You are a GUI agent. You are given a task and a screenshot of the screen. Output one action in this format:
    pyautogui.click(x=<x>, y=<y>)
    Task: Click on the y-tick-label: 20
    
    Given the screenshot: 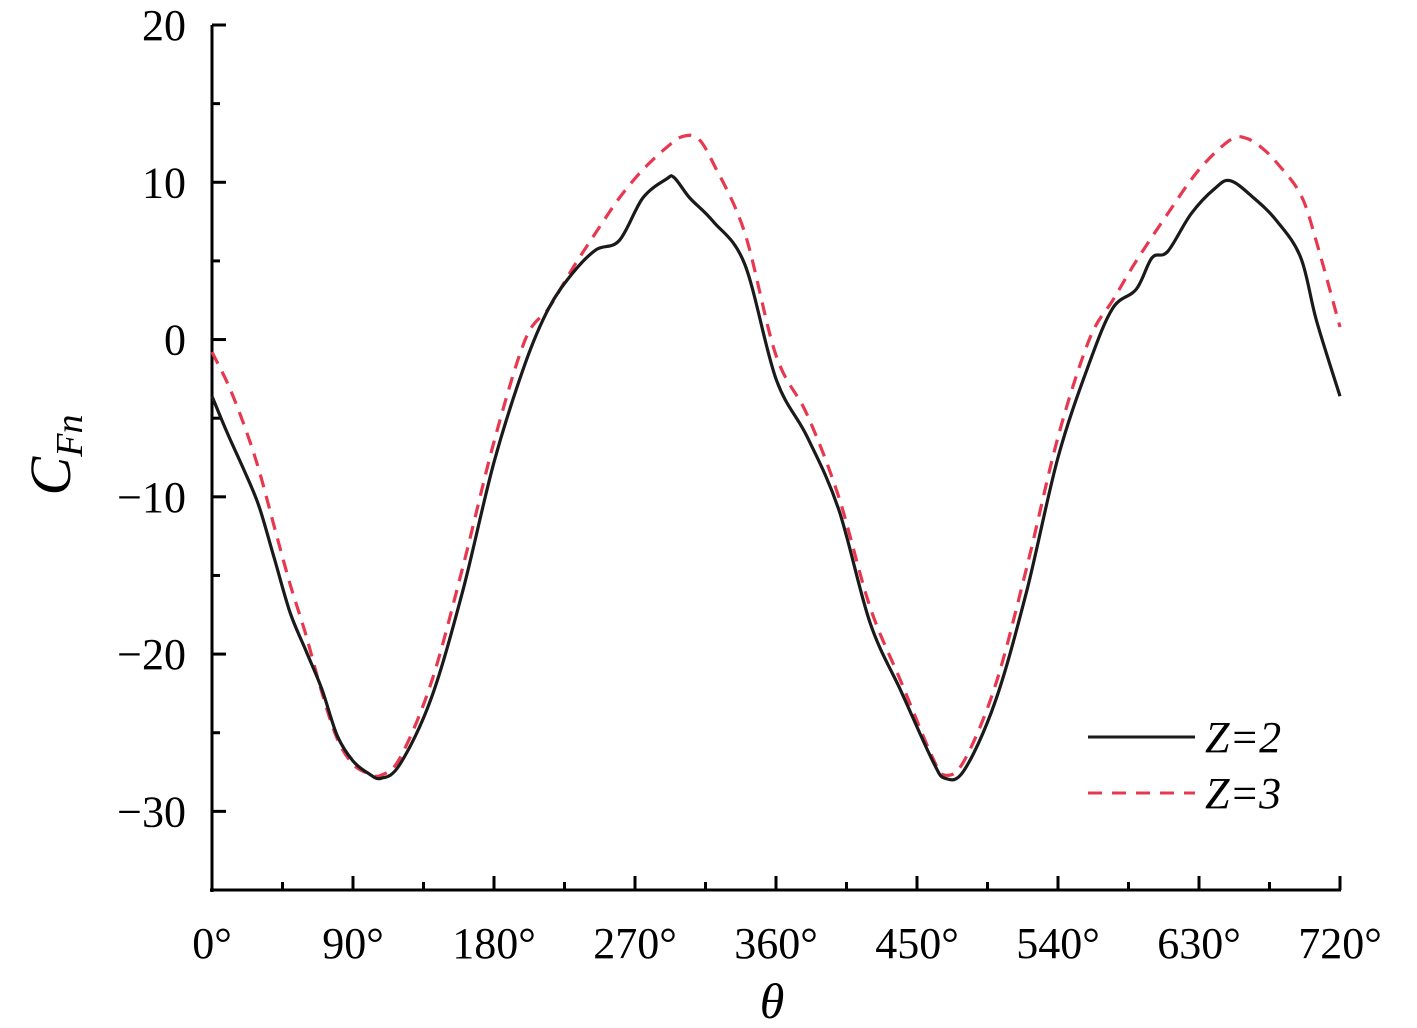 What is the action you would take?
    pyautogui.click(x=164, y=25)
    